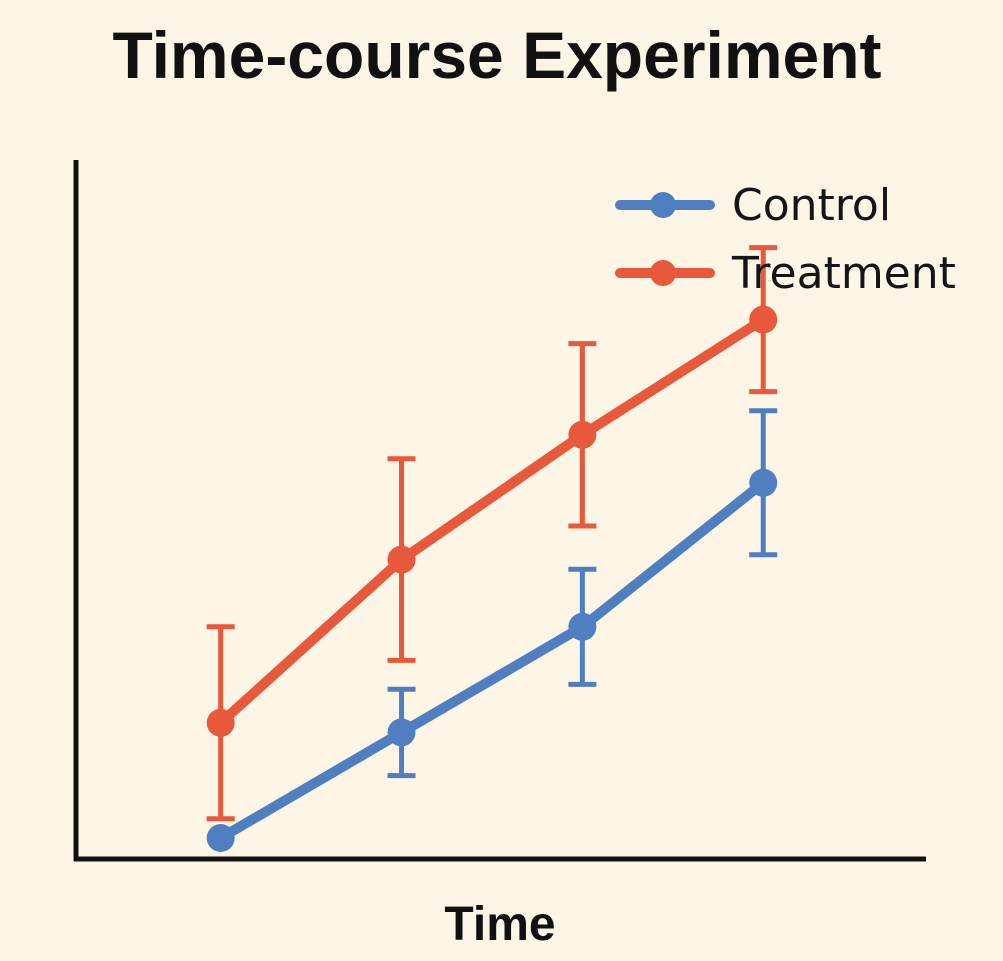 The width and height of the screenshot is (1003, 961). Describe the element at coordinates (663, 273) in the screenshot. I see `legend-marker-treatment` at that location.